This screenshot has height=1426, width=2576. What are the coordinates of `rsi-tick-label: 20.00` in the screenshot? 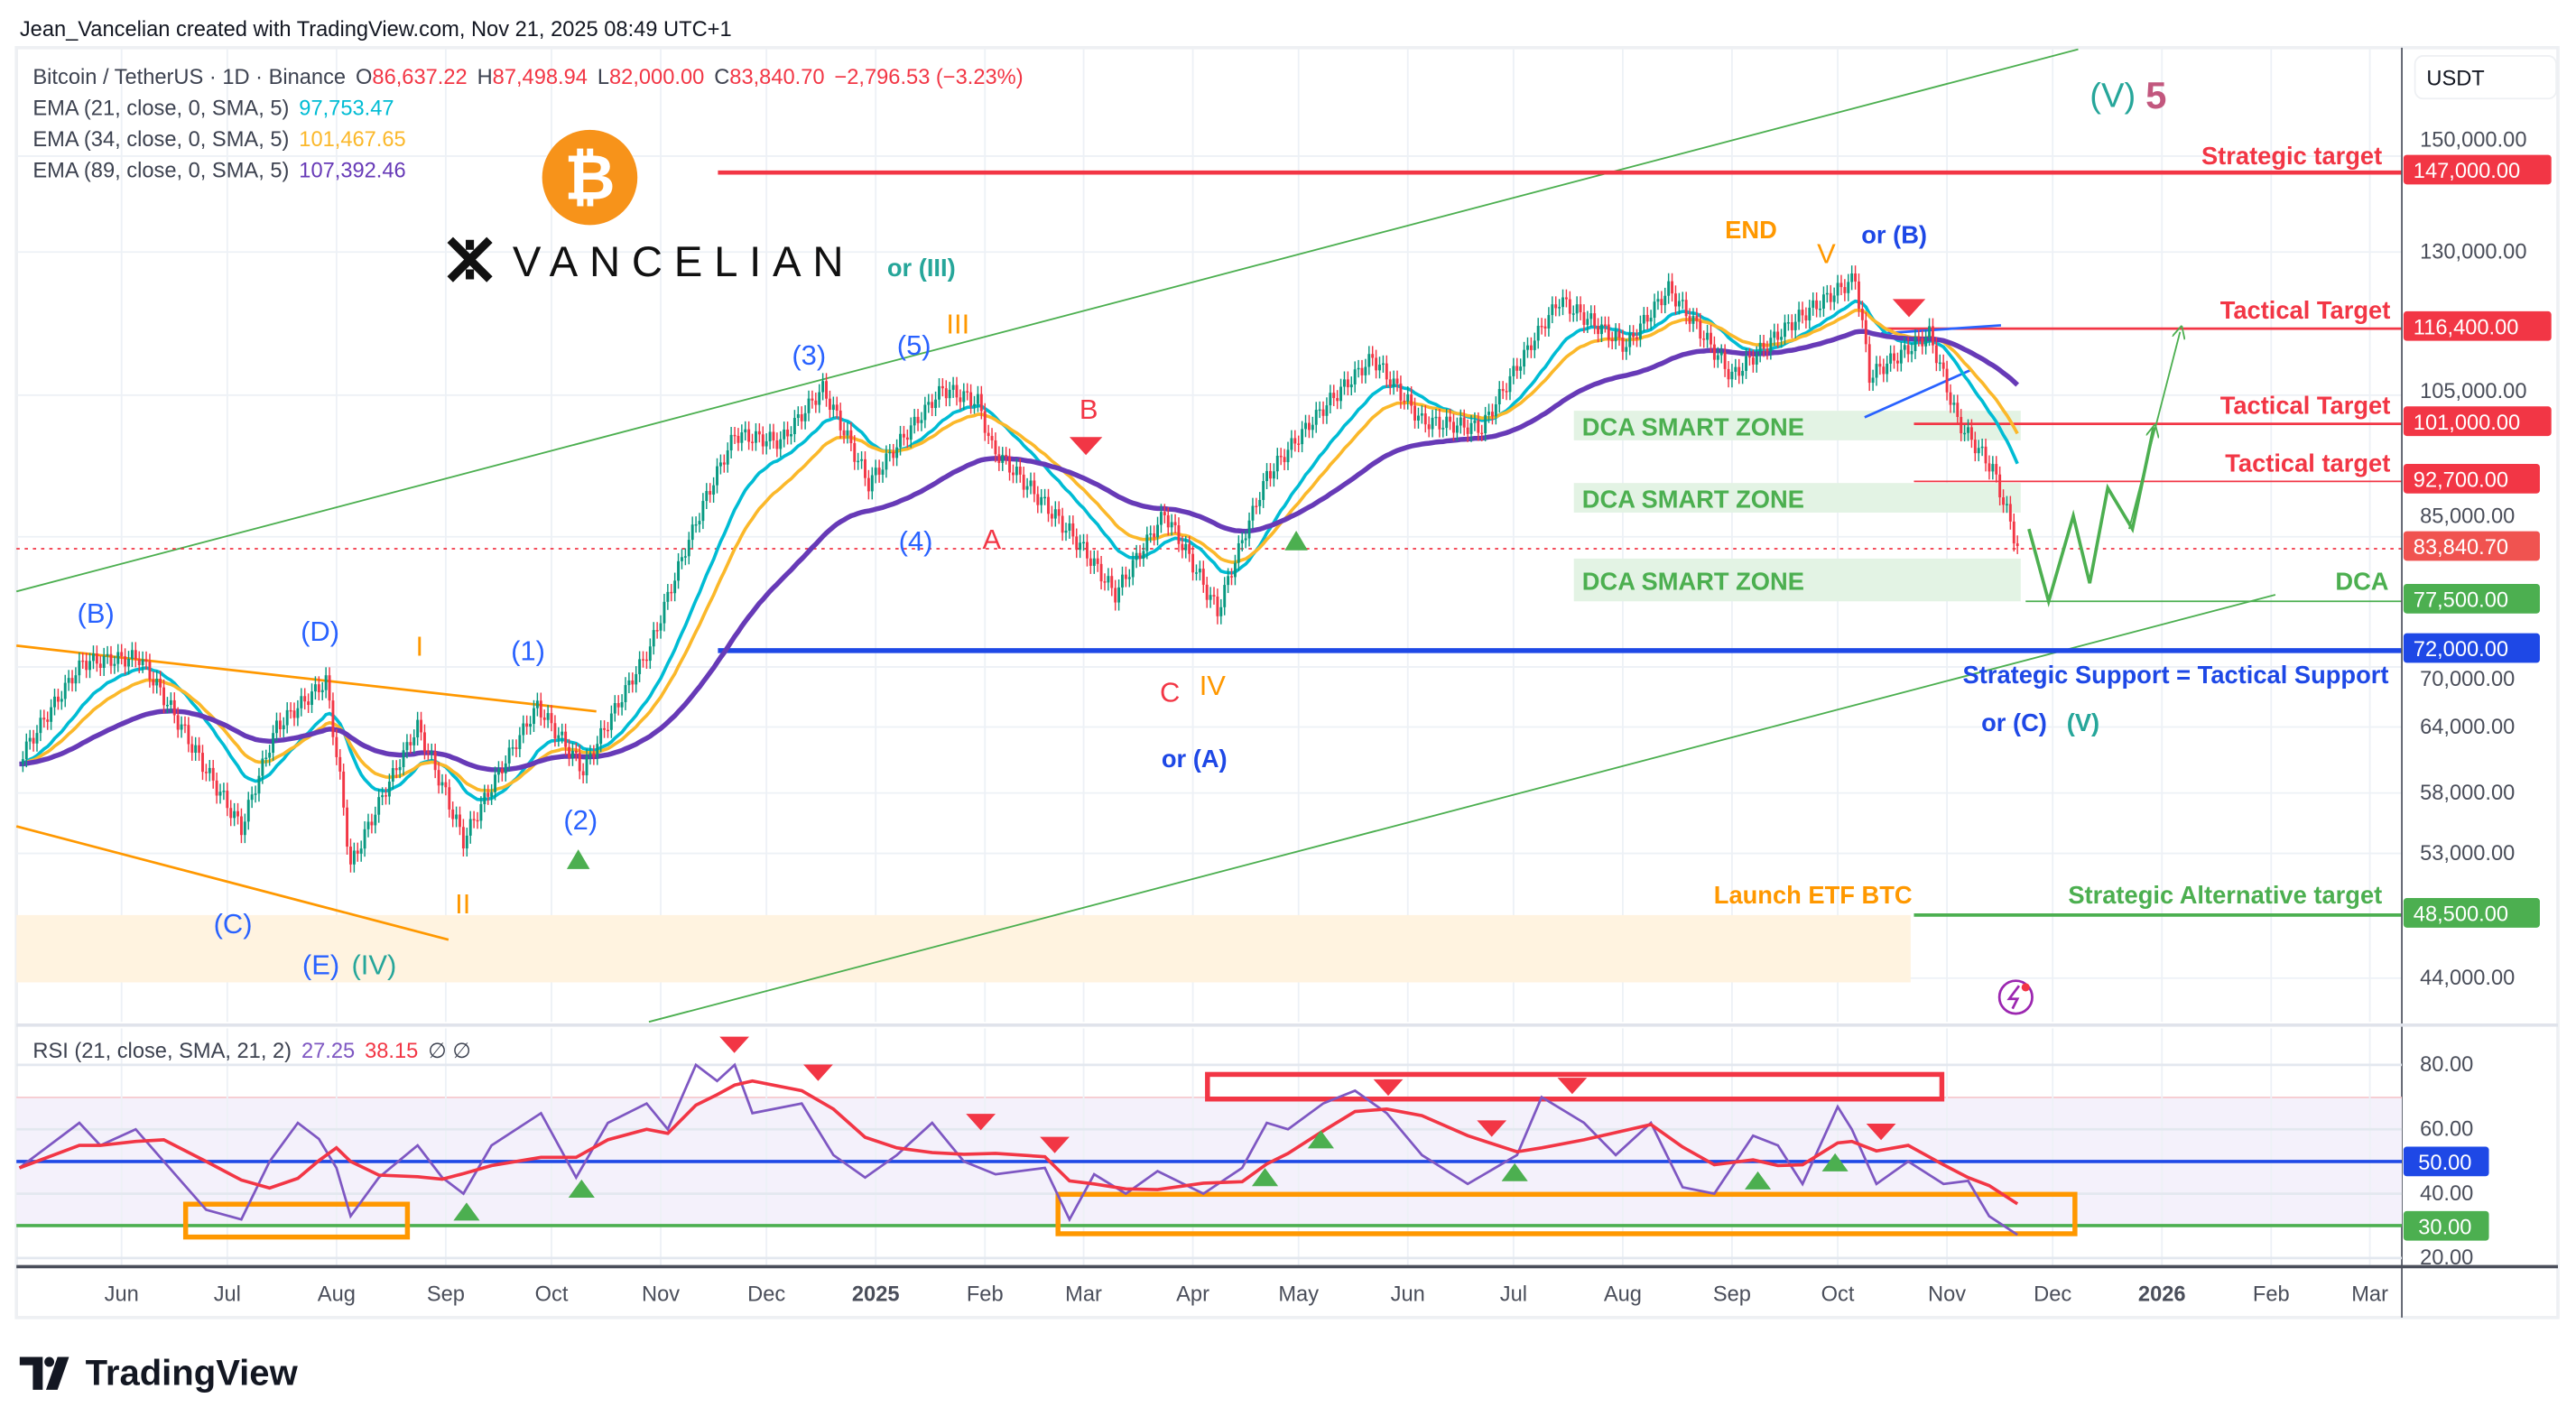 It's located at (2447, 1258).